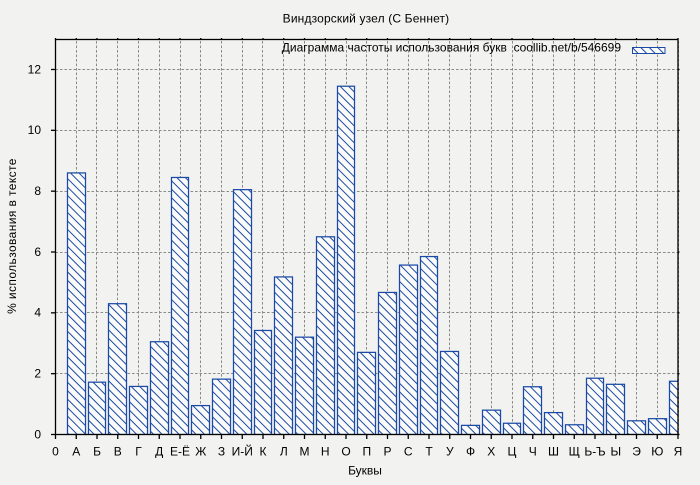  What do you see at coordinates (305, 452) in the screenshot?
I see `svg-text: М` at bounding box center [305, 452].